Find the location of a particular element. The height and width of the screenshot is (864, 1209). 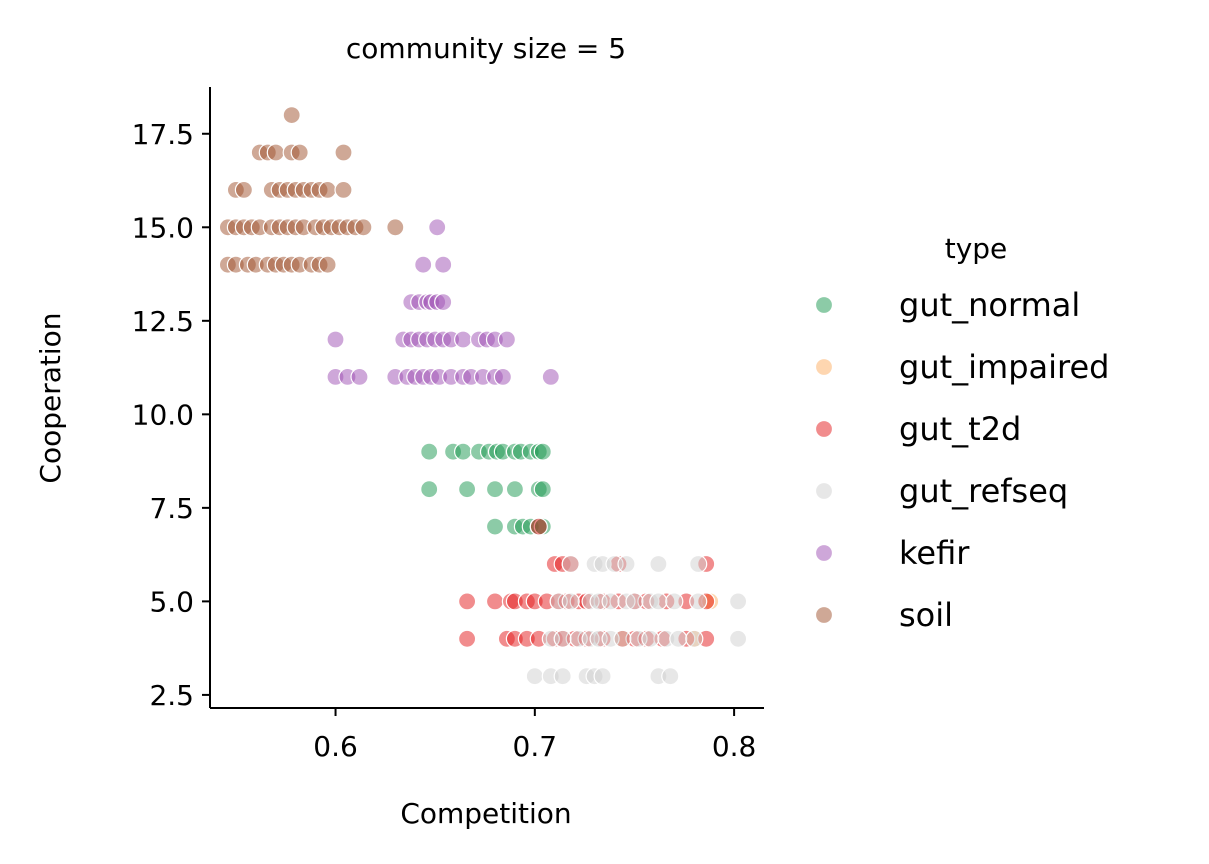

legend-label-gut_impaired: gut_impaired is located at coordinates (1004, 367).